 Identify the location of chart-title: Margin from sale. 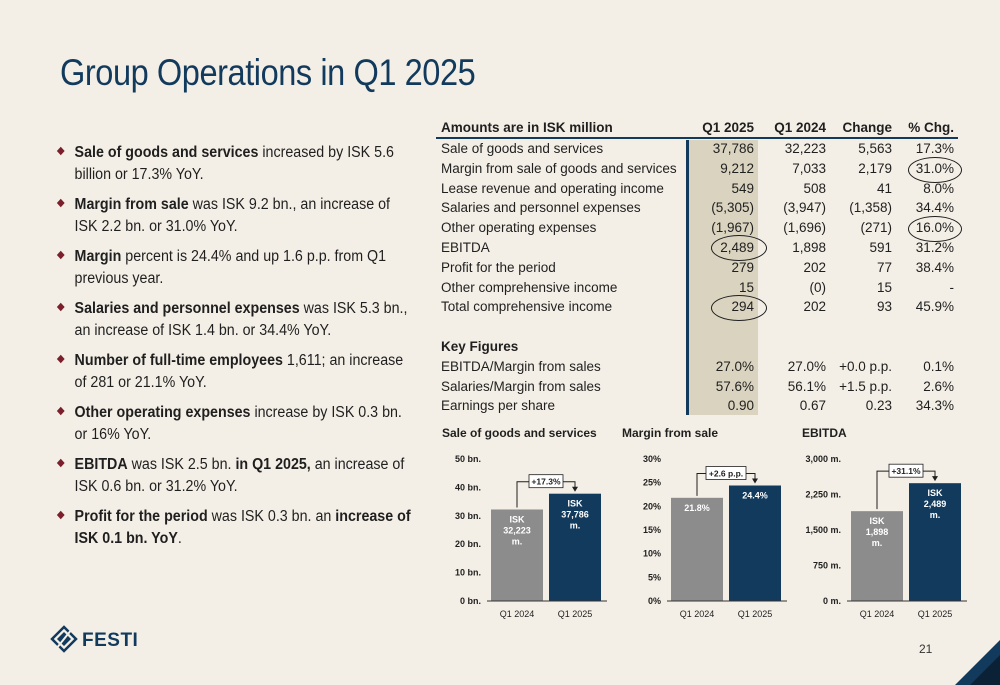
(670, 433).